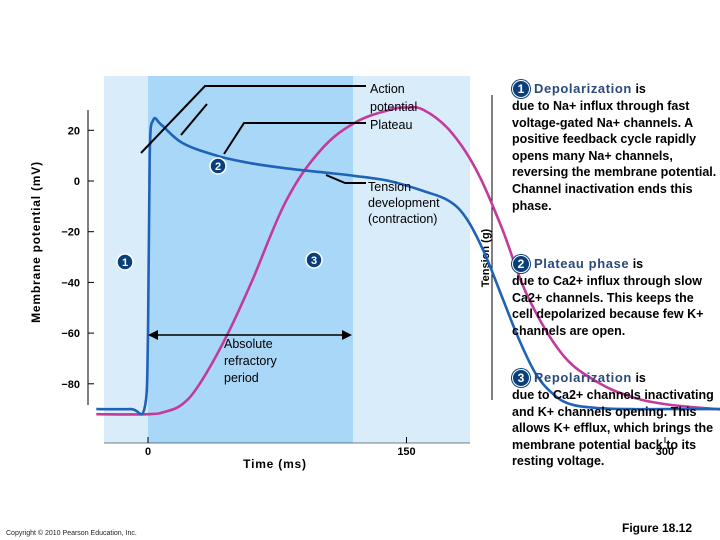  Describe the element at coordinates (665, 452) in the screenshot. I see `x-tick-label: 300` at that location.